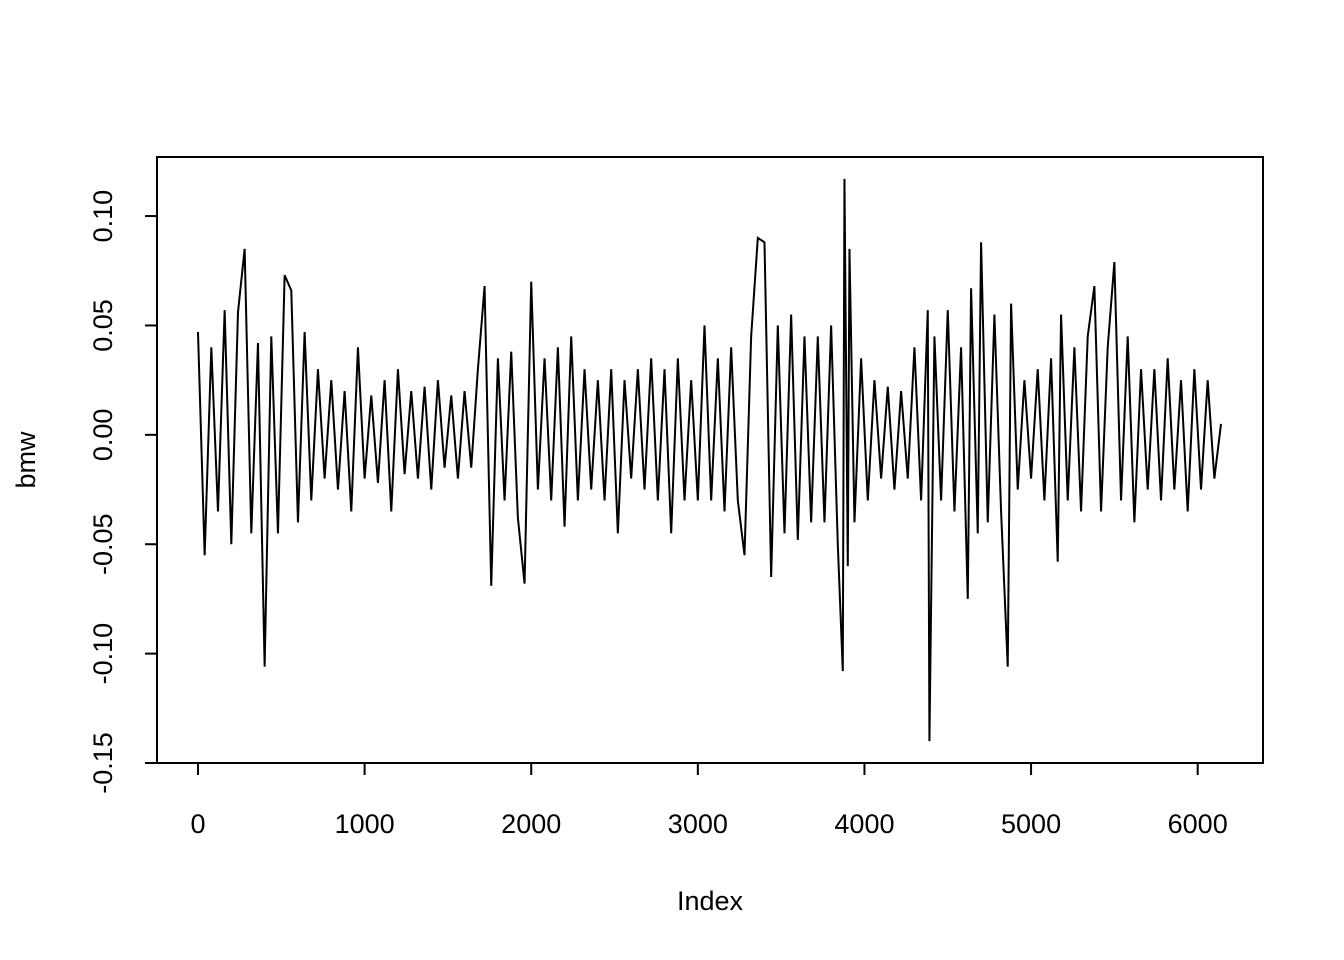 The image size is (1344, 960). What do you see at coordinates (103, 325) in the screenshot?
I see `y-tick-label: 0.05` at bounding box center [103, 325].